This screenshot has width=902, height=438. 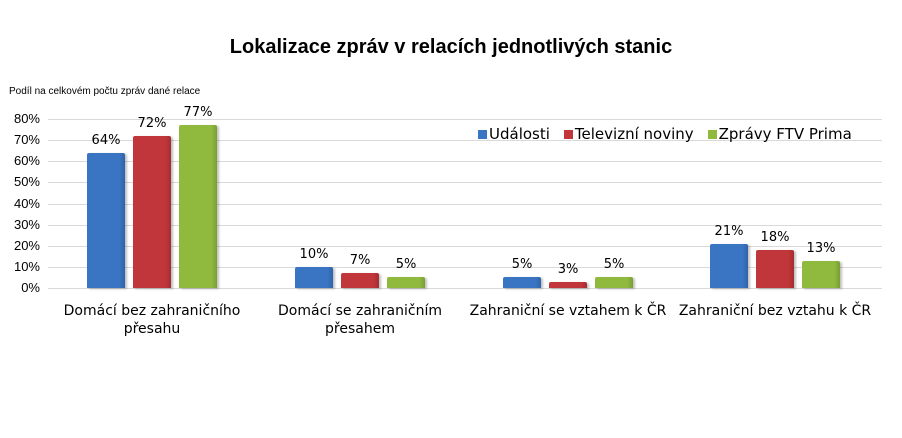 I want to click on data-label: 21%, so click(x=729, y=231).